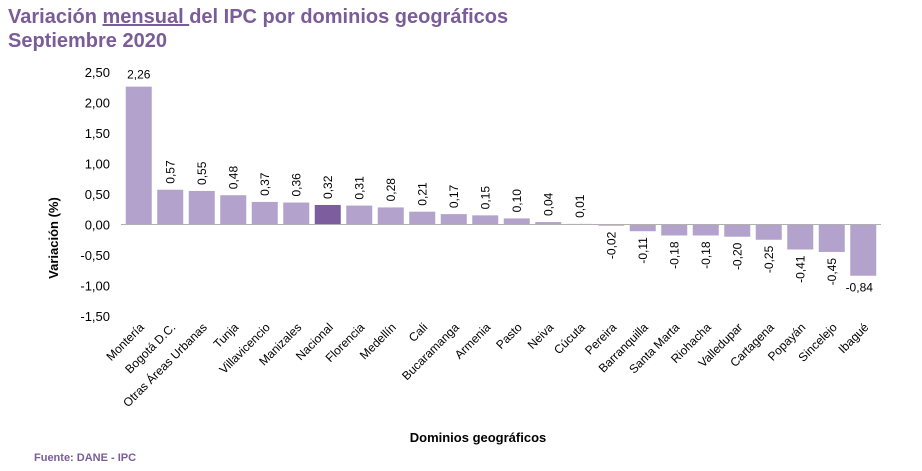 The image size is (922, 471). I want to click on data-label: 0,04, so click(548, 204).